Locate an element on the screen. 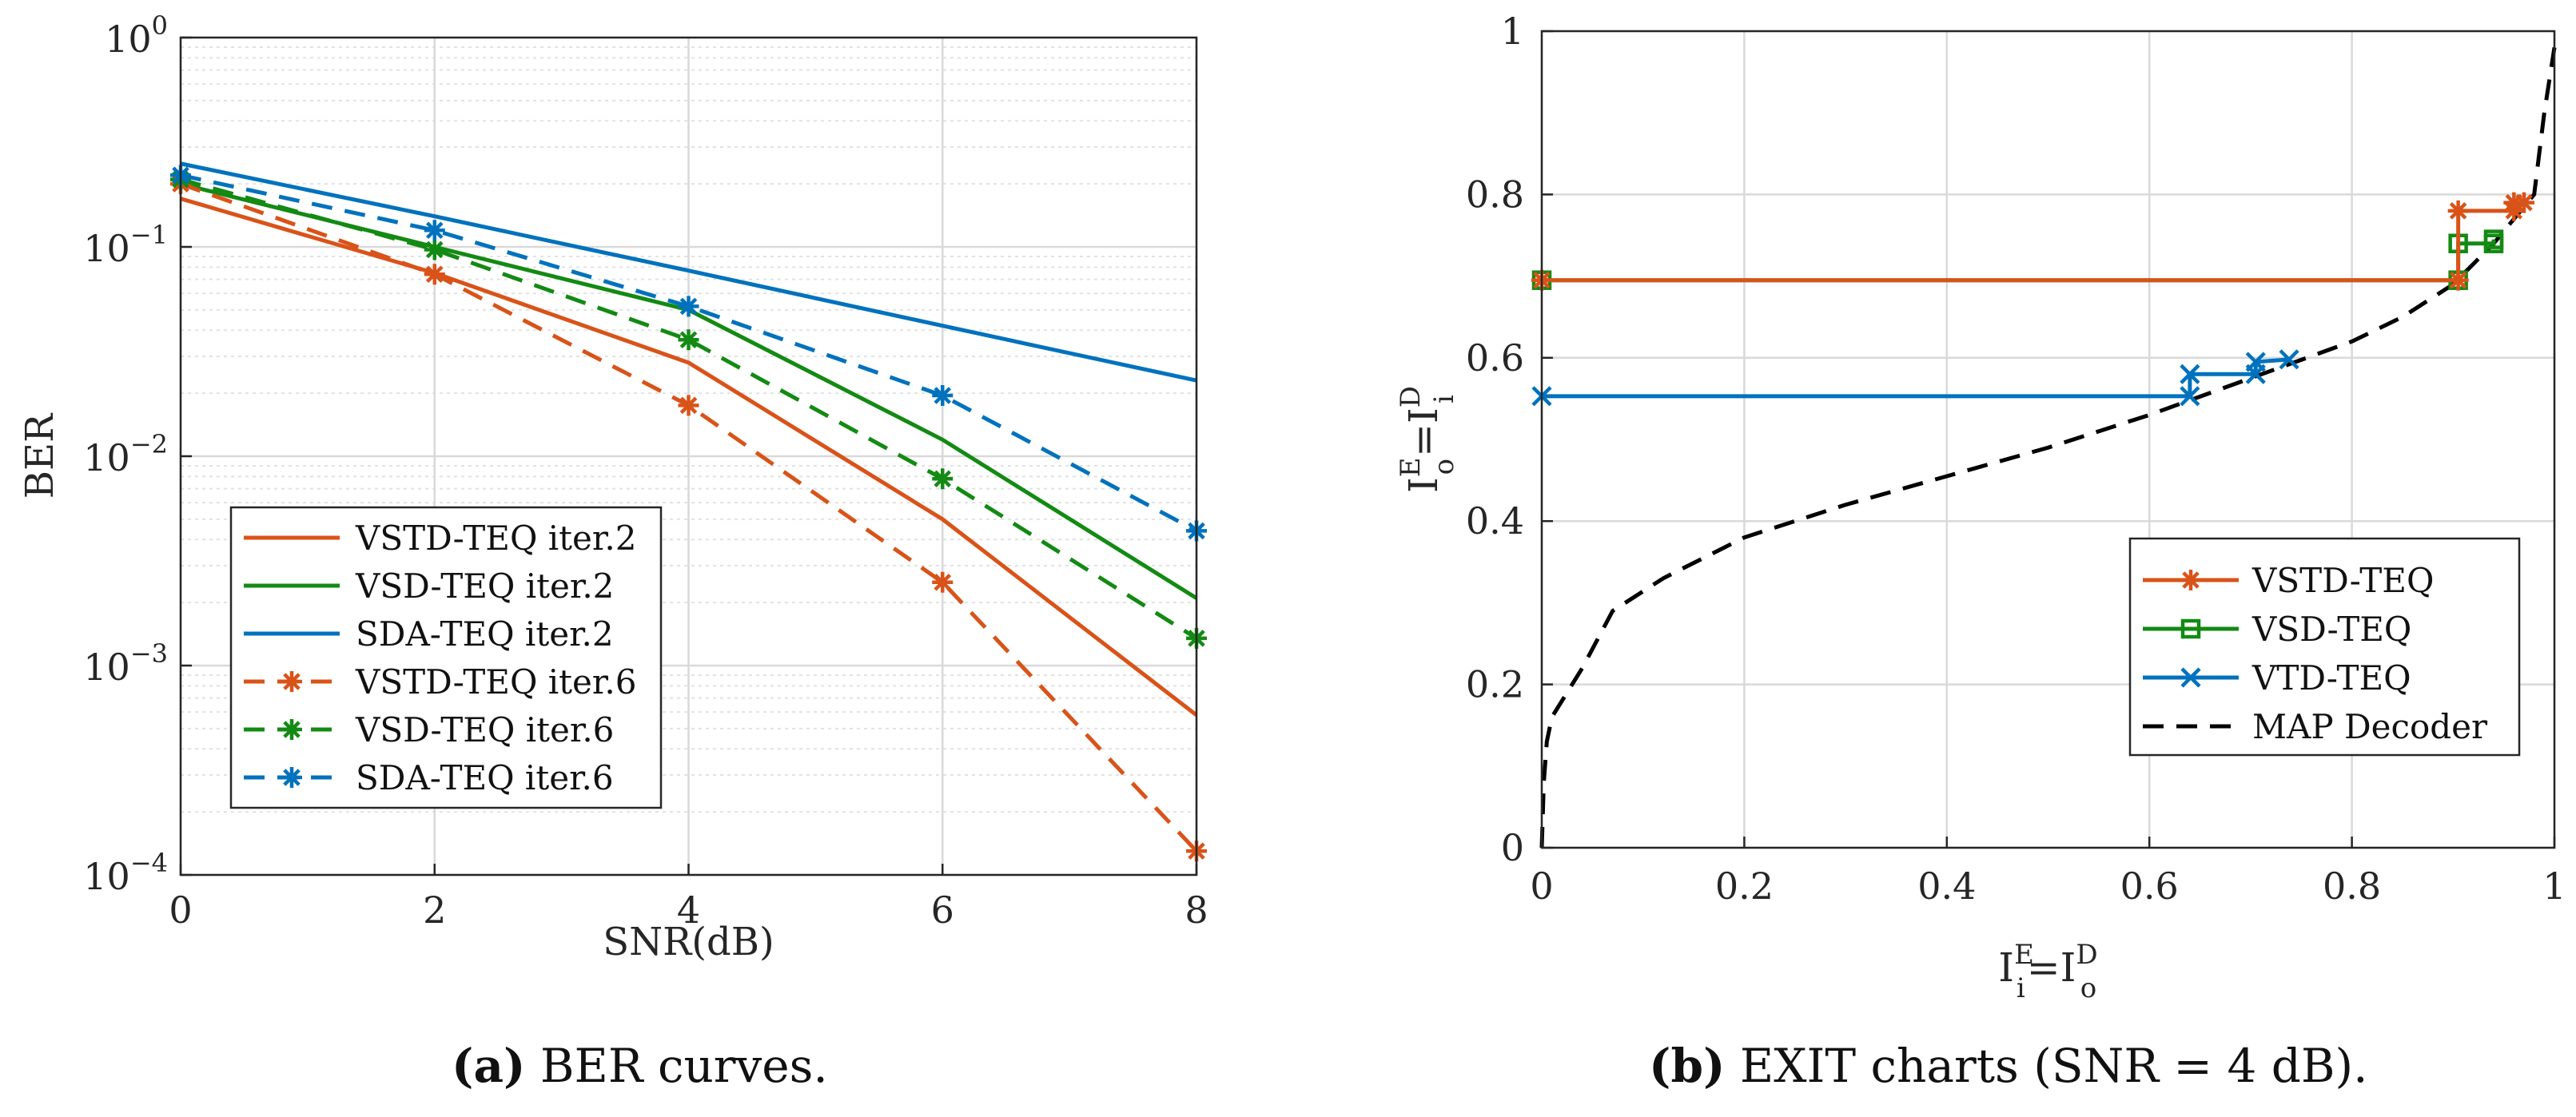  exit-legend-label: VSD-TEQ is located at coordinates (2331, 629).